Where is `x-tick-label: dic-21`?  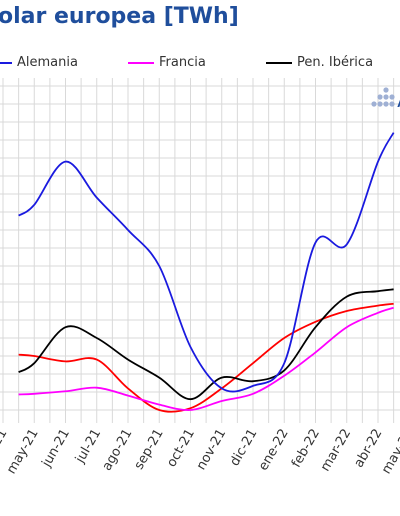 x-tick-label: dic-21 is located at coordinates (243, 448).